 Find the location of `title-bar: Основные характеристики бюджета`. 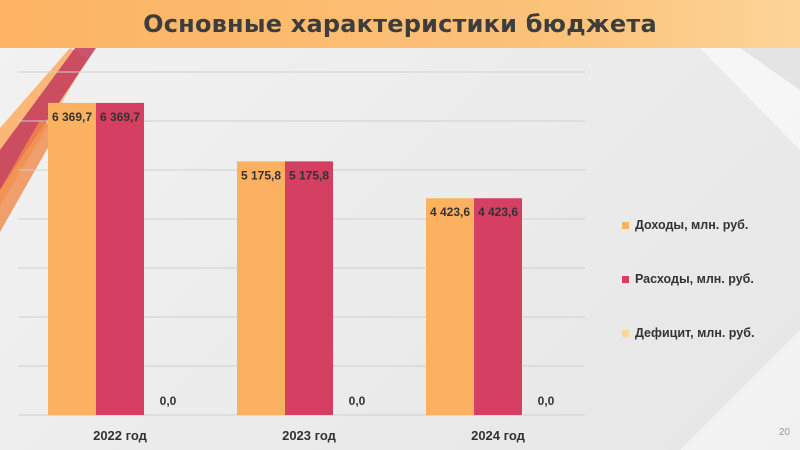

title-bar: Основные характеристики бюджета is located at coordinates (400, 24).